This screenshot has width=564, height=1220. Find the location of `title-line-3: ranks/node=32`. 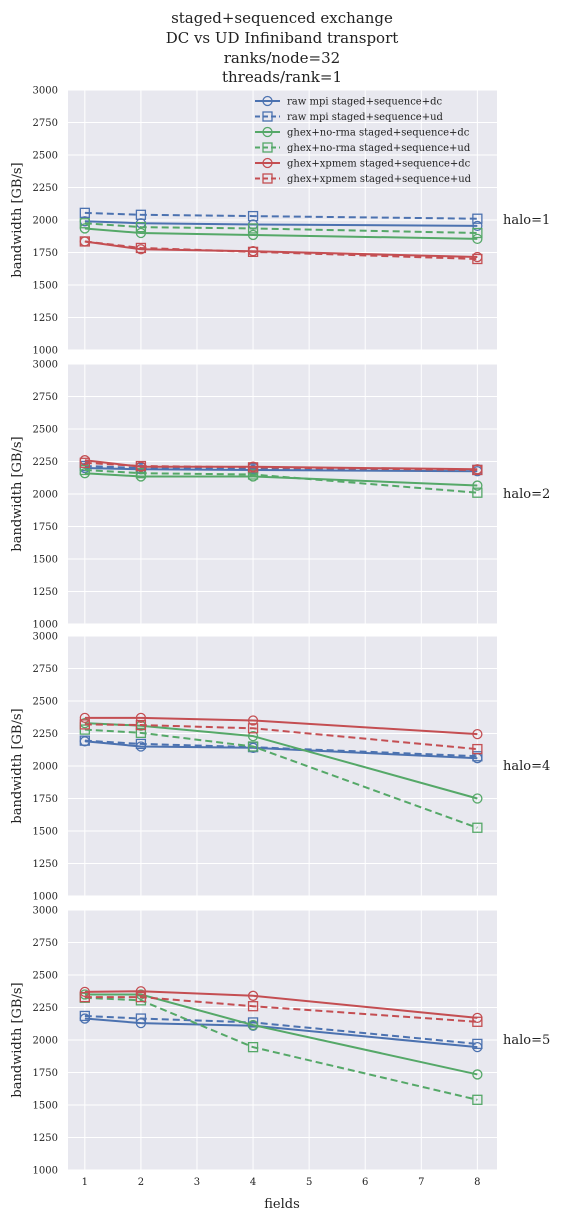

title-line-3: ranks/node=32 is located at coordinates (282, 58).